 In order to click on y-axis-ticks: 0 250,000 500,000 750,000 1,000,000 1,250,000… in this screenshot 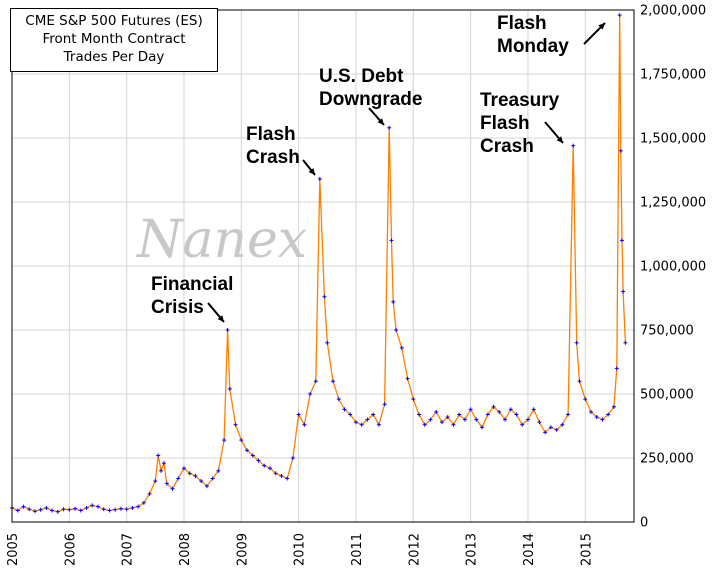, I will do `click(673, 267)`.